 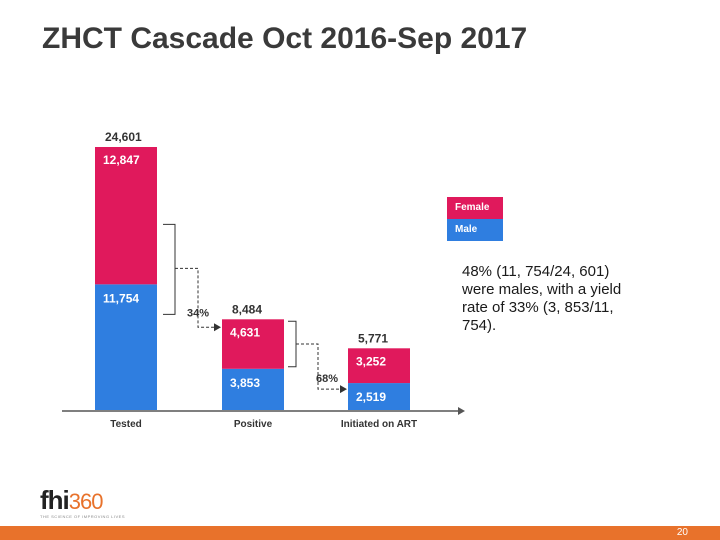 I want to click on category-label-0: Tested, so click(x=126, y=424).